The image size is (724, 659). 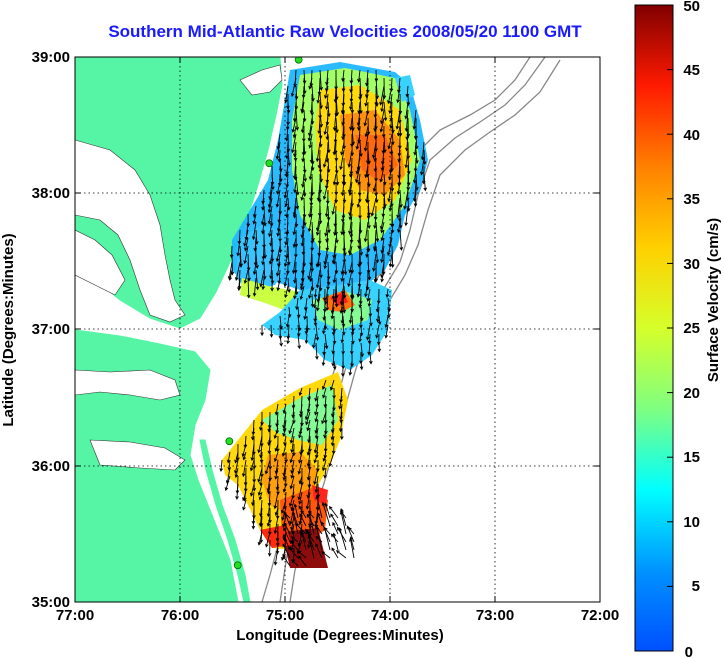 What do you see at coordinates (75, 615) in the screenshot?
I see `x-tick-label: 77:00` at bounding box center [75, 615].